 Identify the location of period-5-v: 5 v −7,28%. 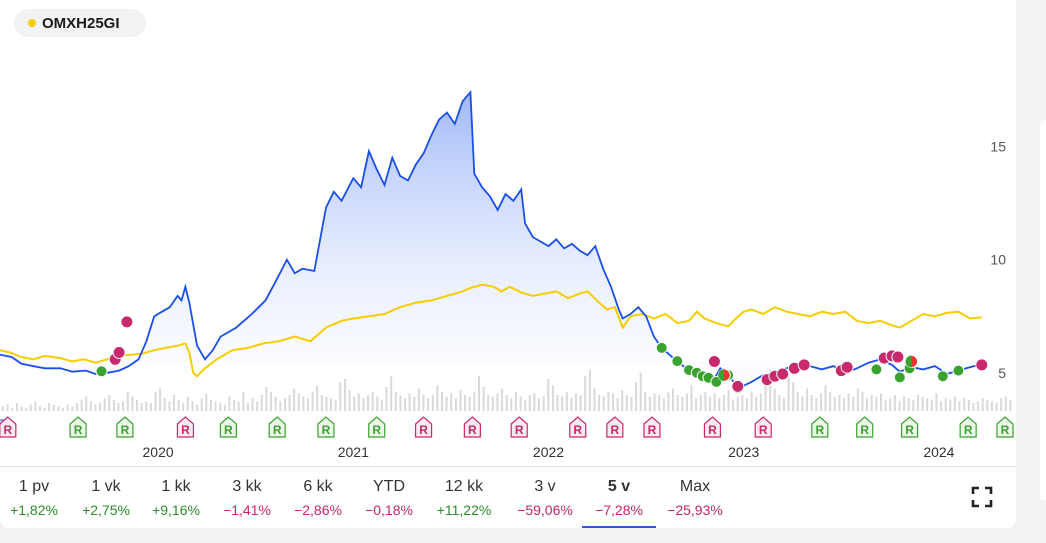
(619, 503).